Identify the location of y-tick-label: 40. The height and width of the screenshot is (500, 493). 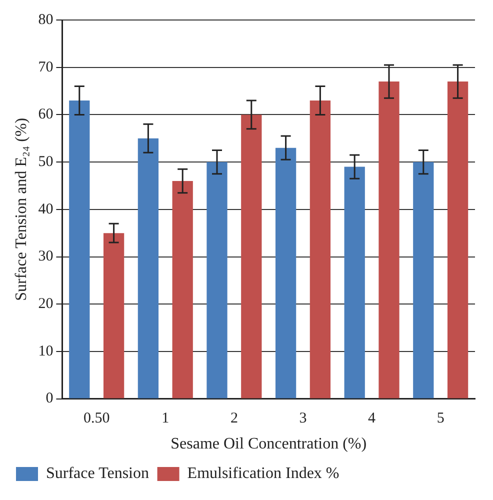
(46, 209).